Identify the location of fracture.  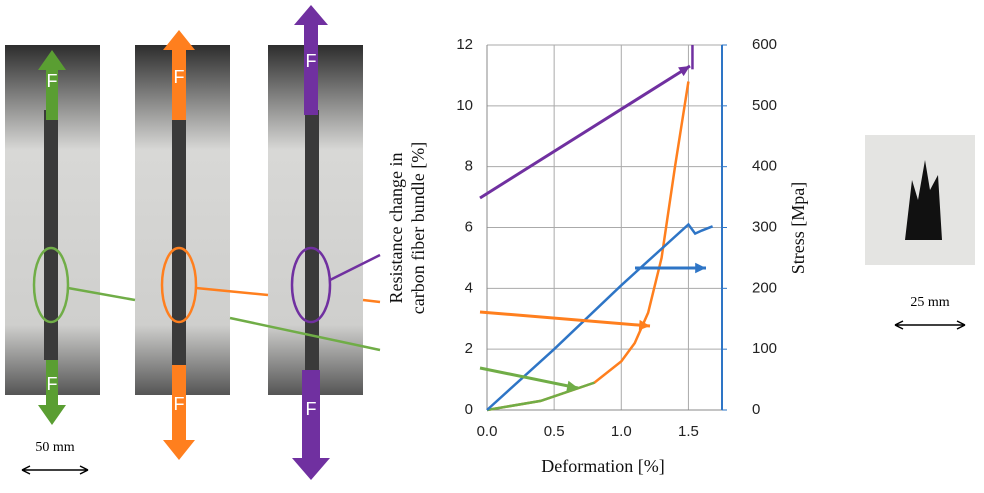
(923, 200).